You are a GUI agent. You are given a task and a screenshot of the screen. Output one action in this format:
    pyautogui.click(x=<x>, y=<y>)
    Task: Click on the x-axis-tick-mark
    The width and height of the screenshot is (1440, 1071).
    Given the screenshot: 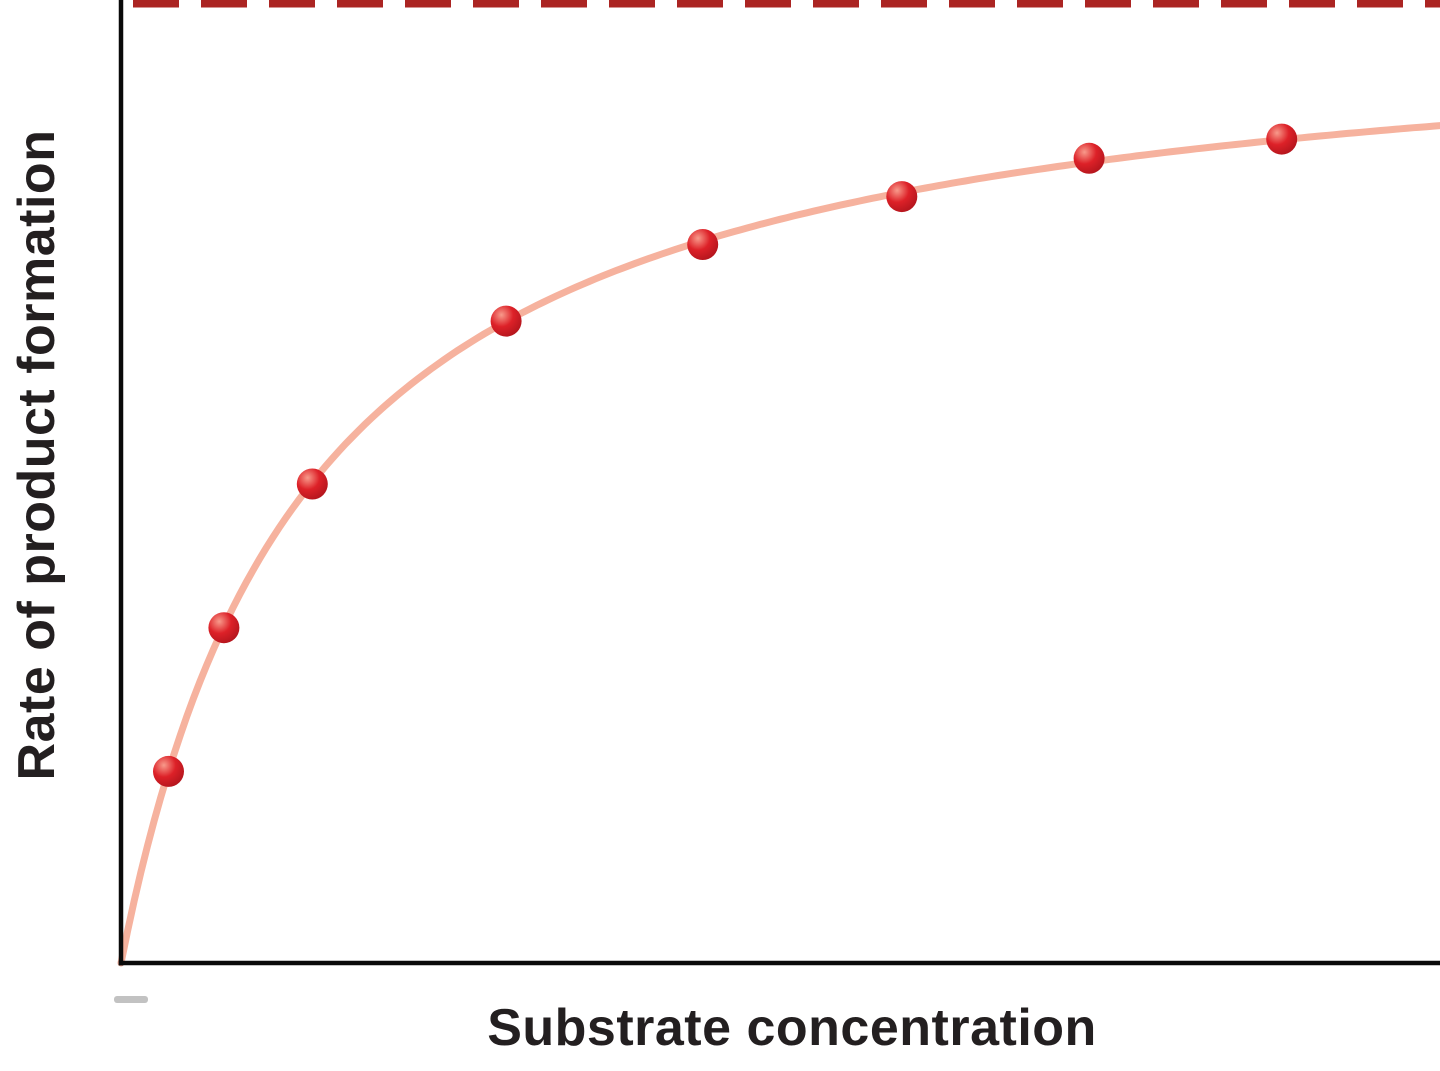 What is the action you would take?
    pyautogui.click(x=131, y=999)
    